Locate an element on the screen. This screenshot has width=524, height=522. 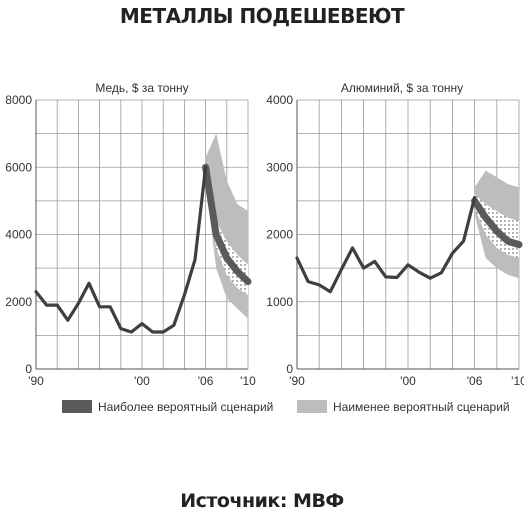
y-tick-label: 1000 is located at coordinates (279, 302).